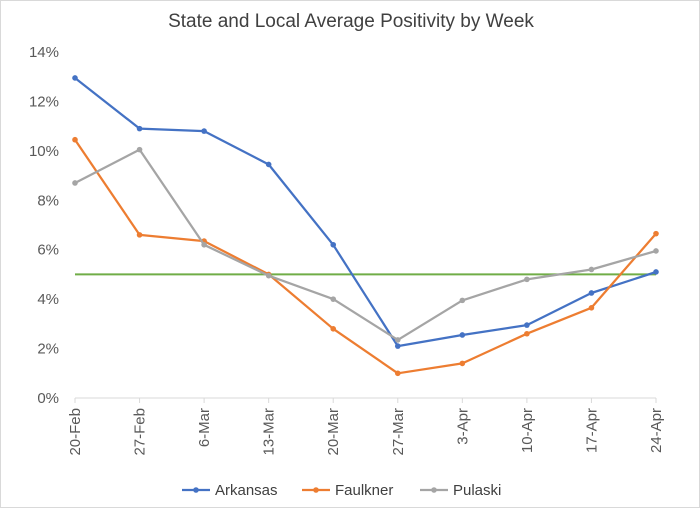 This screenshot has height=509, width=700. I want to click on legend-label: Faulkner, so click(364, 490).